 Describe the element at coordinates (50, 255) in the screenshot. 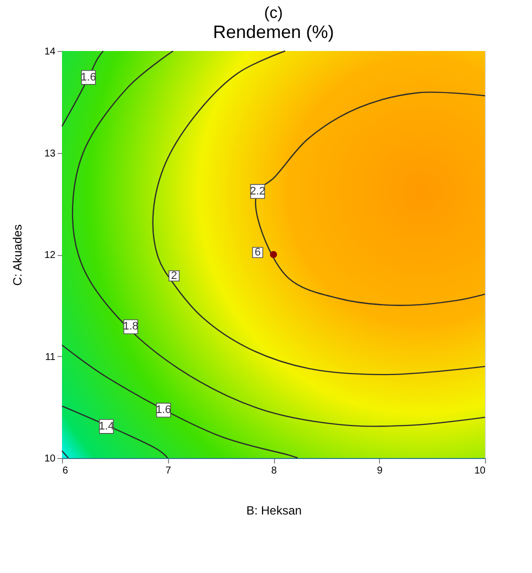

I see `y-tick-label: 12` at that location.